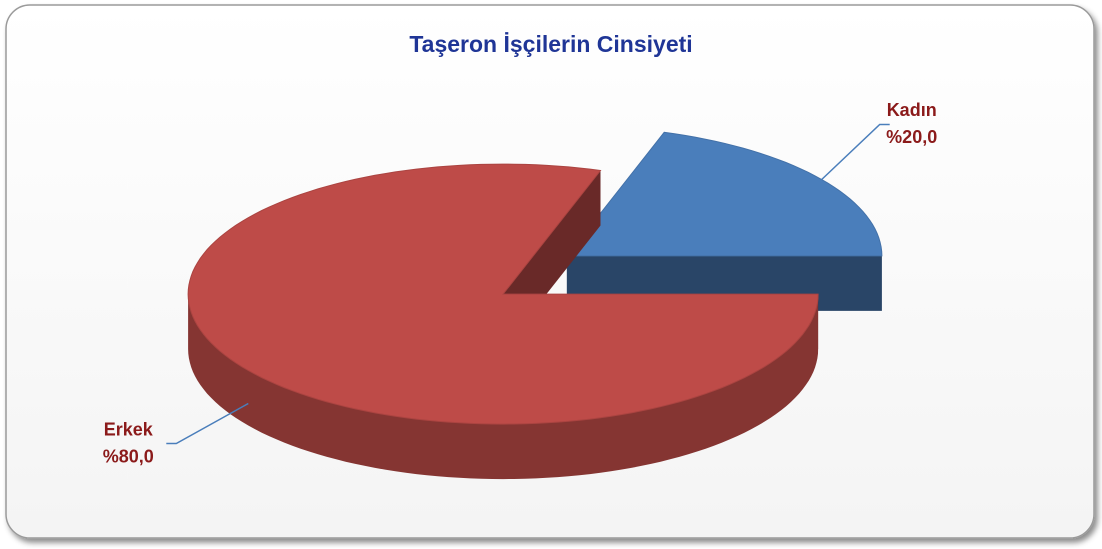 This screenshot has width=1102, height=549. What do you see at coordinates (911, 137) in the screenshot?
I see `data-label-value: %20,0` at bounding box center [911, 137].